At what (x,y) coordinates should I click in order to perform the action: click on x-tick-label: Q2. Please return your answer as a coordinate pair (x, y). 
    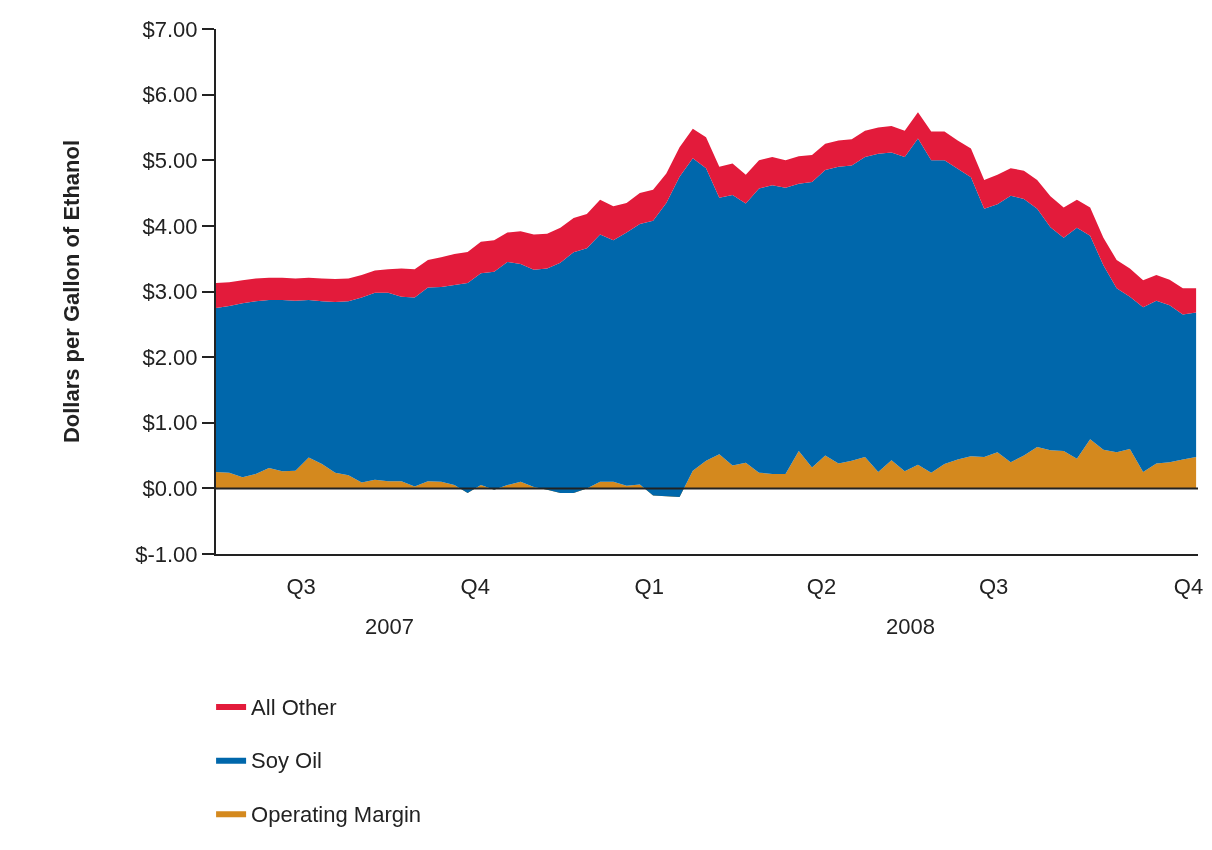
    Looking at the image, I should click on (821, 587).